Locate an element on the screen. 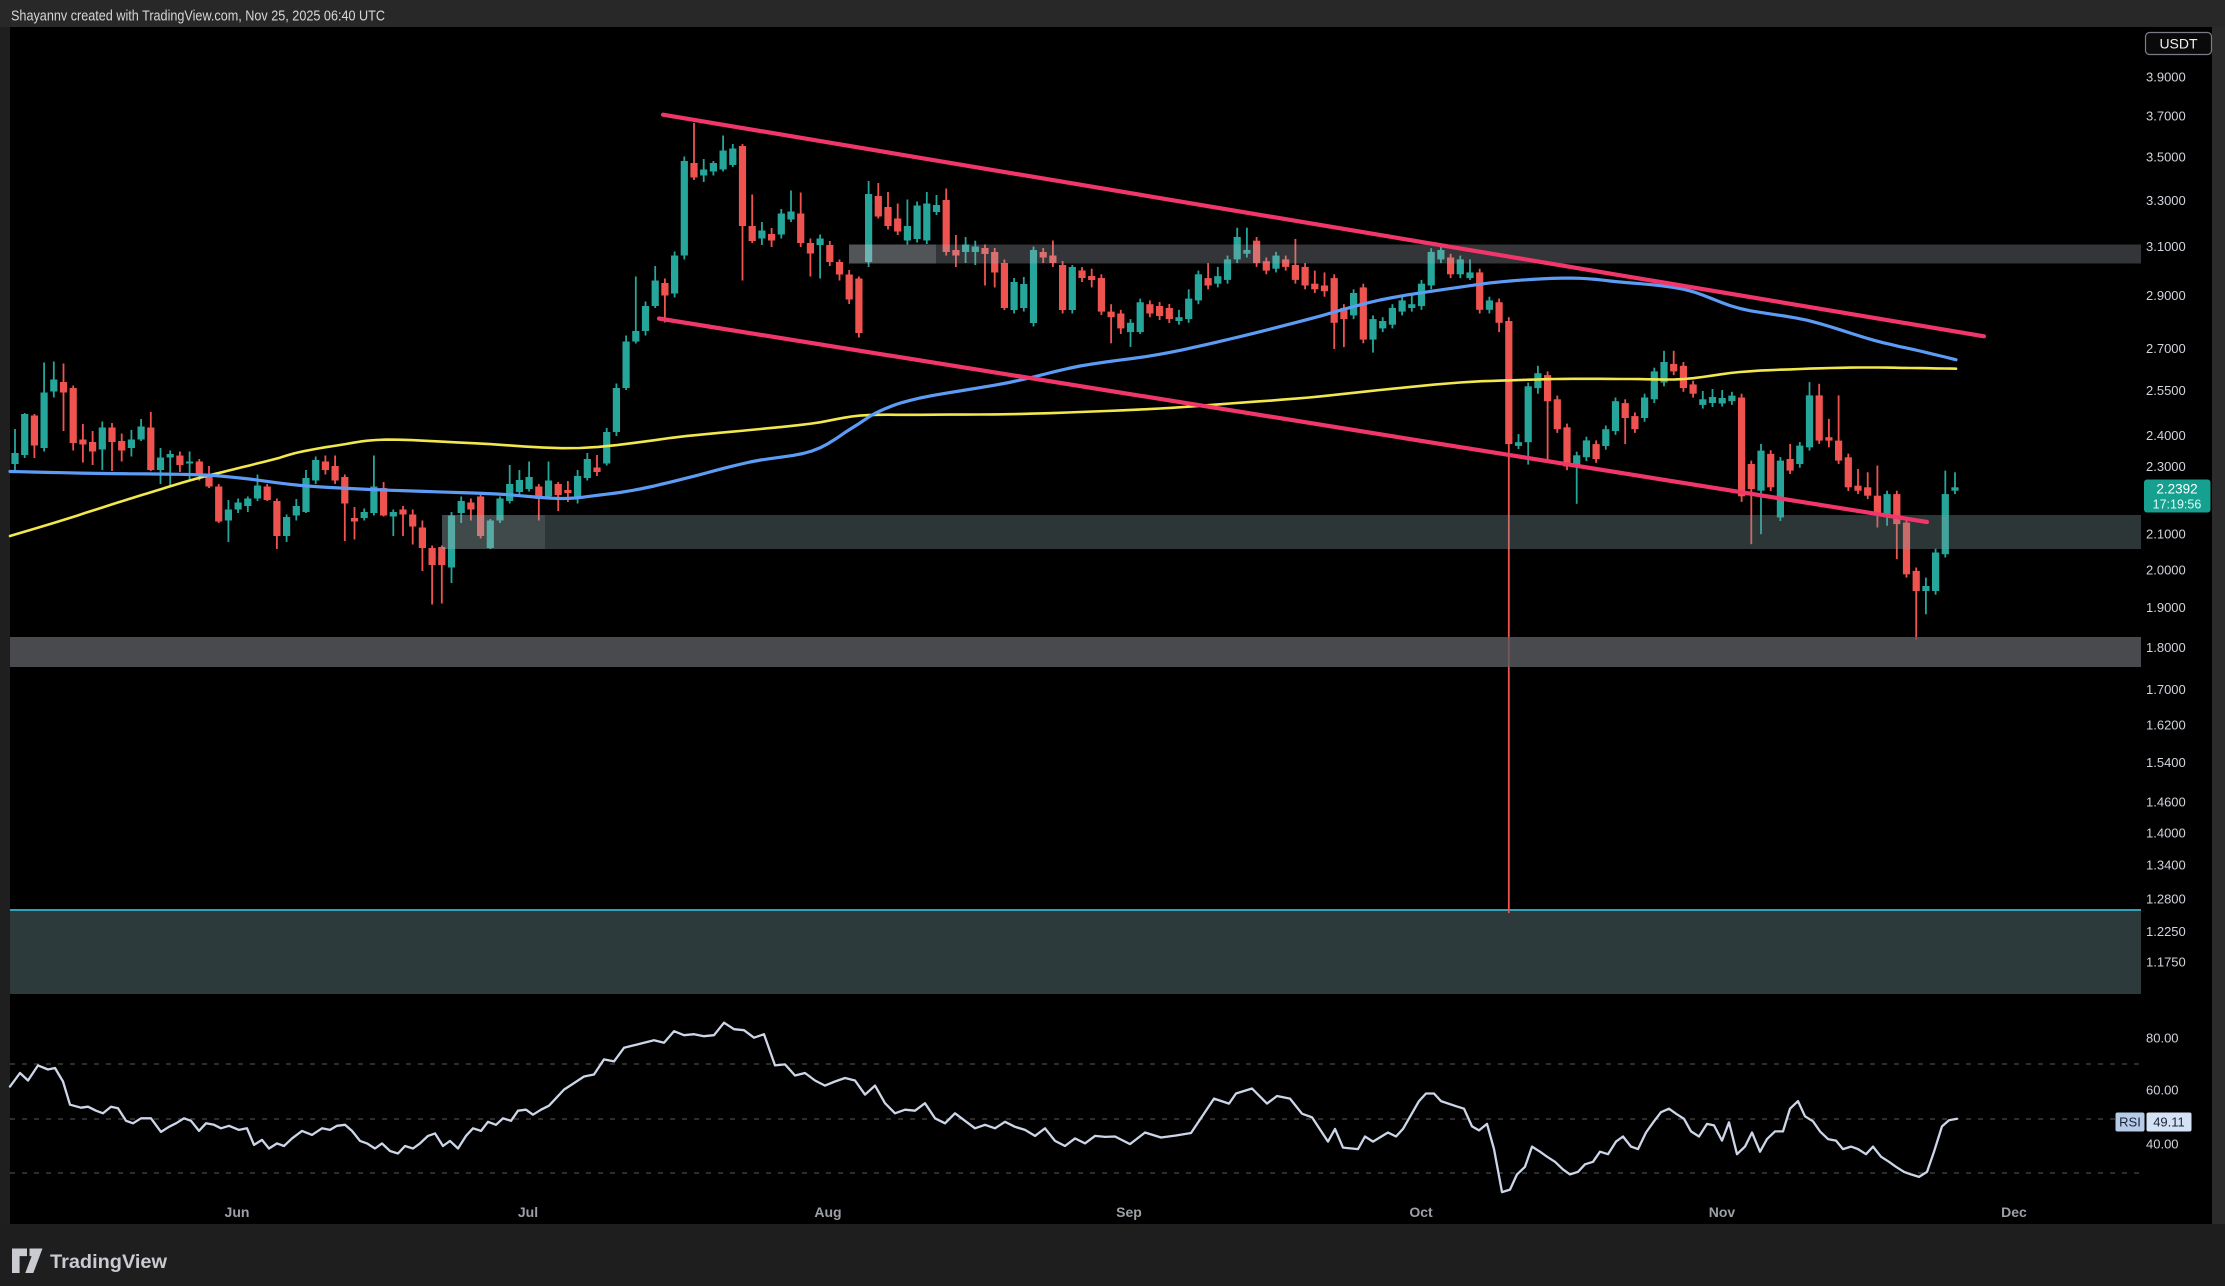 The image size is (2225, 1286). svg-text: 3.3000 is located at coordinates (2166, 200).